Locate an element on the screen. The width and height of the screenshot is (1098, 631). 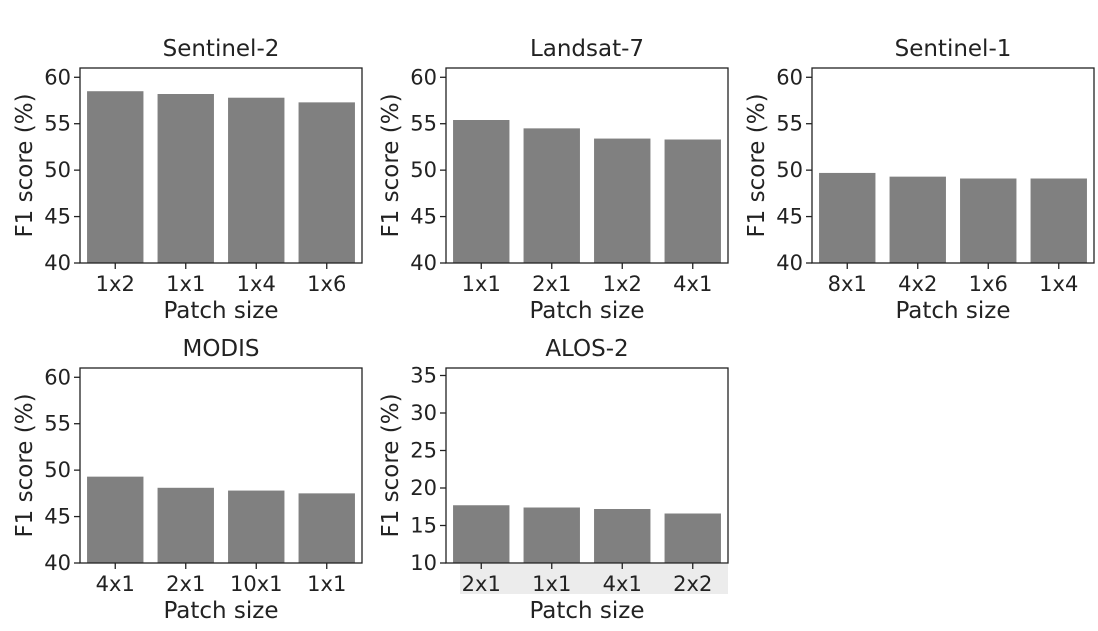
chart-title: Landsat-7 is located at coordinates (587, 49).